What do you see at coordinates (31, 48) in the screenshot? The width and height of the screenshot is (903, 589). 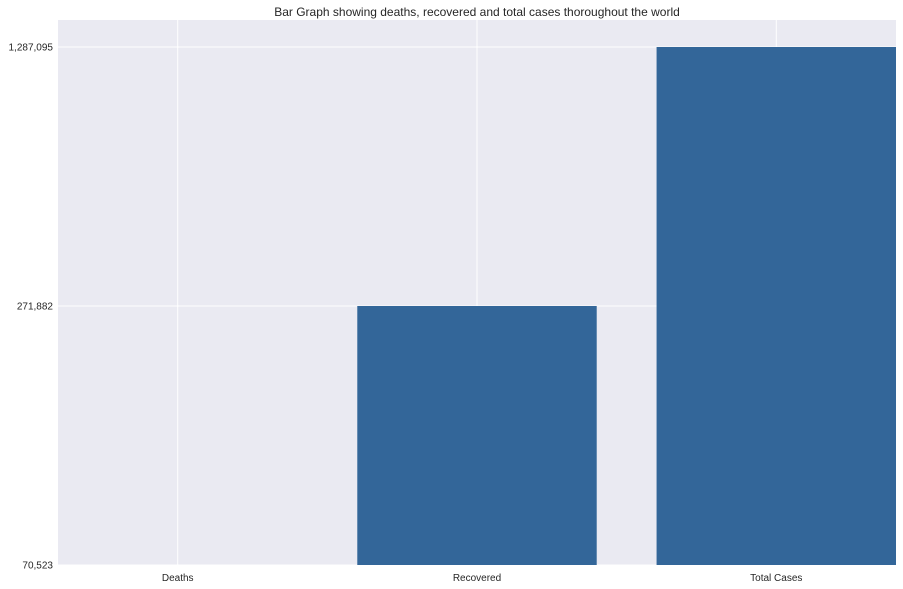 I see `y-tick-label: 1,287,095` at bounding box center [31, 48].